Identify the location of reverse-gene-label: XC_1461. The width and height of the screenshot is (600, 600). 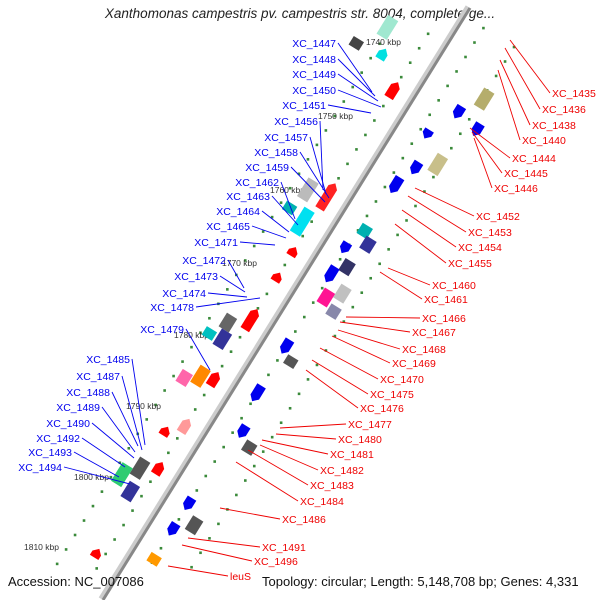
(446, 300).